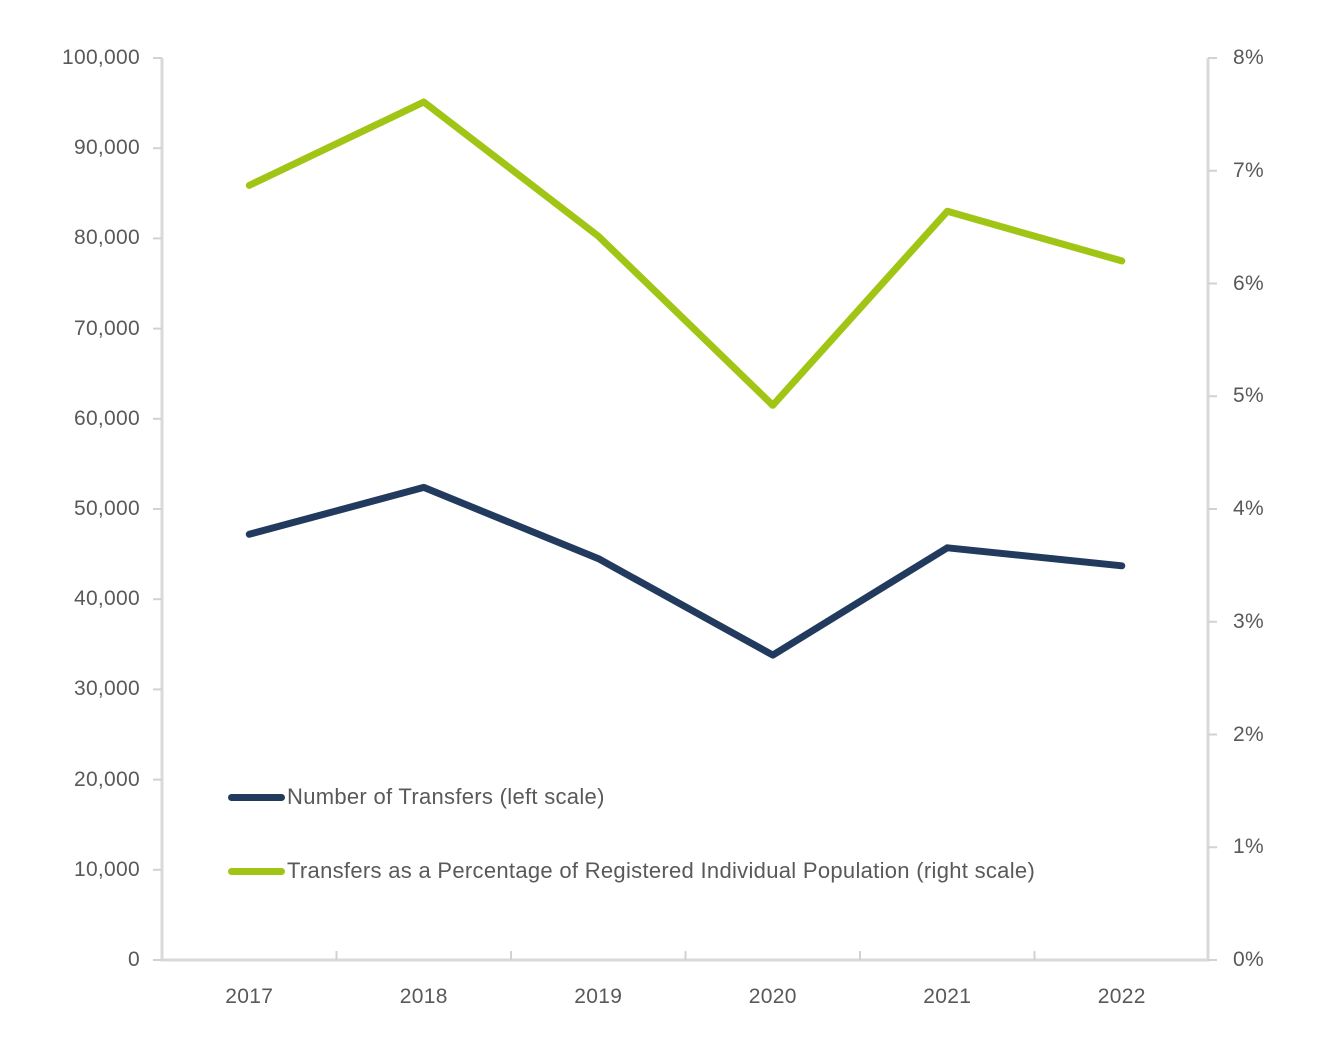 Image resolution: width=1321 pixels, height=1054 pixels. Describe the element at coordinates (772, 996) in the screenshot. I see `x-axis-tick-label: 2020` at that location.